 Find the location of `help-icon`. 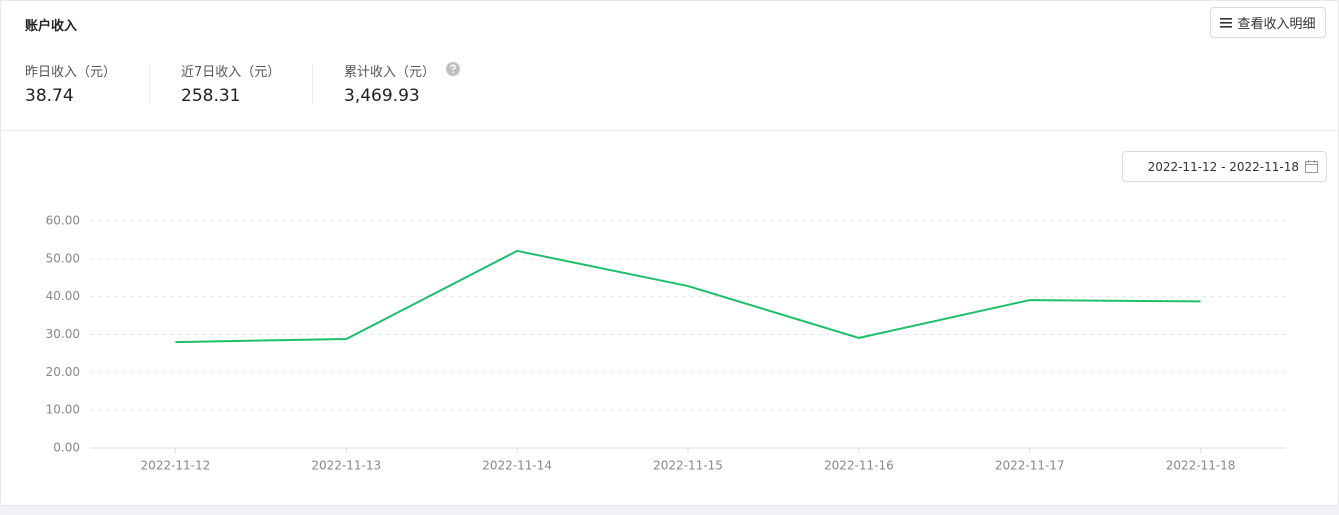

help-icon is located at coordinates (453, 69).